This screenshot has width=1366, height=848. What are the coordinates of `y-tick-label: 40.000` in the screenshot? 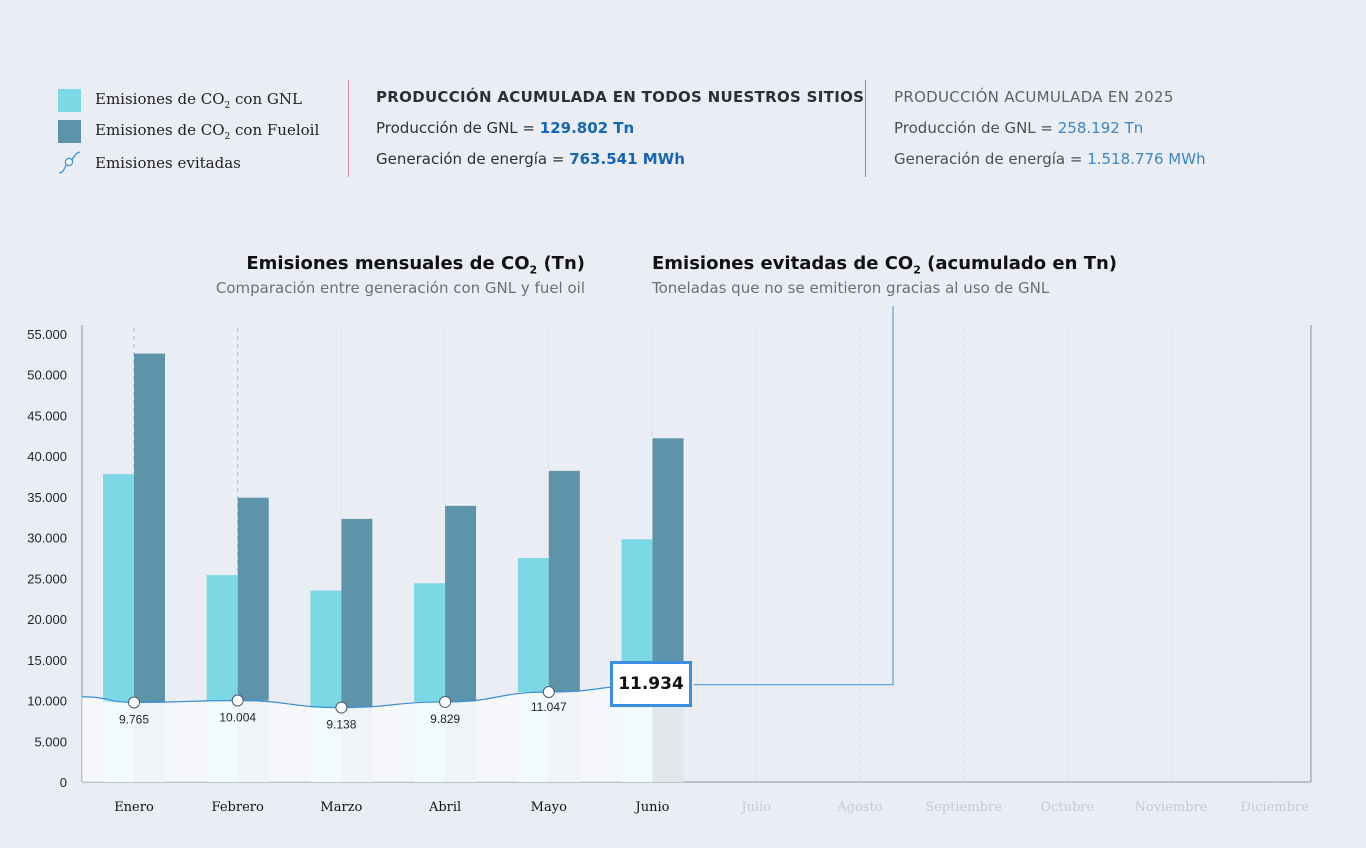 It's located at (47, 456).